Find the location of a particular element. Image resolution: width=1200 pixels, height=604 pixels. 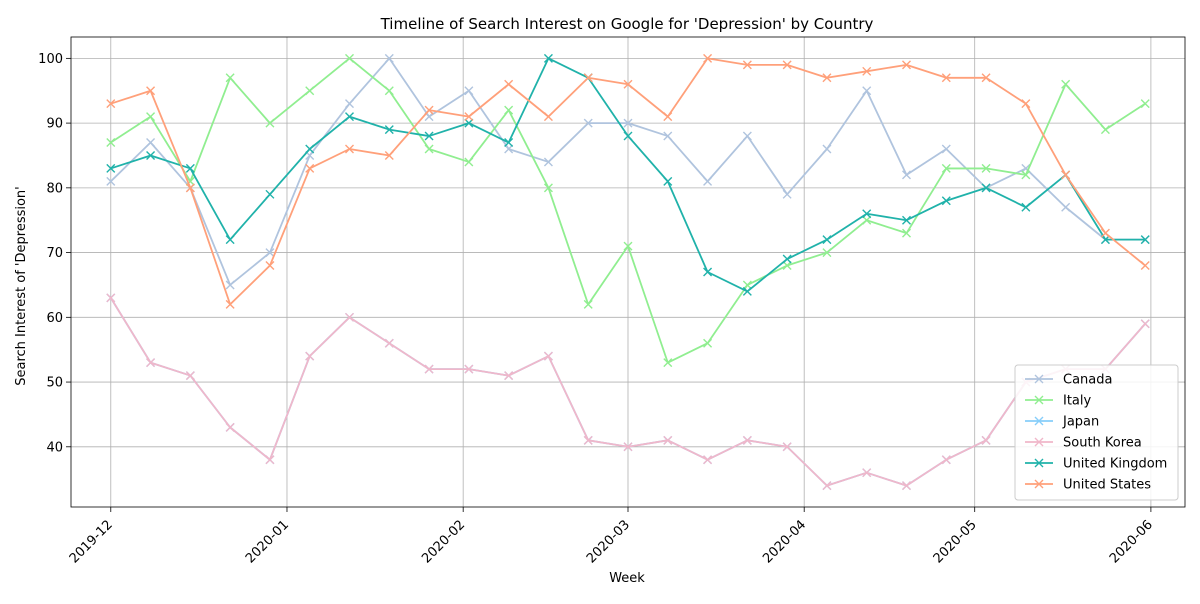

y-tick-label: 100 is located at coordinates (50, 59).